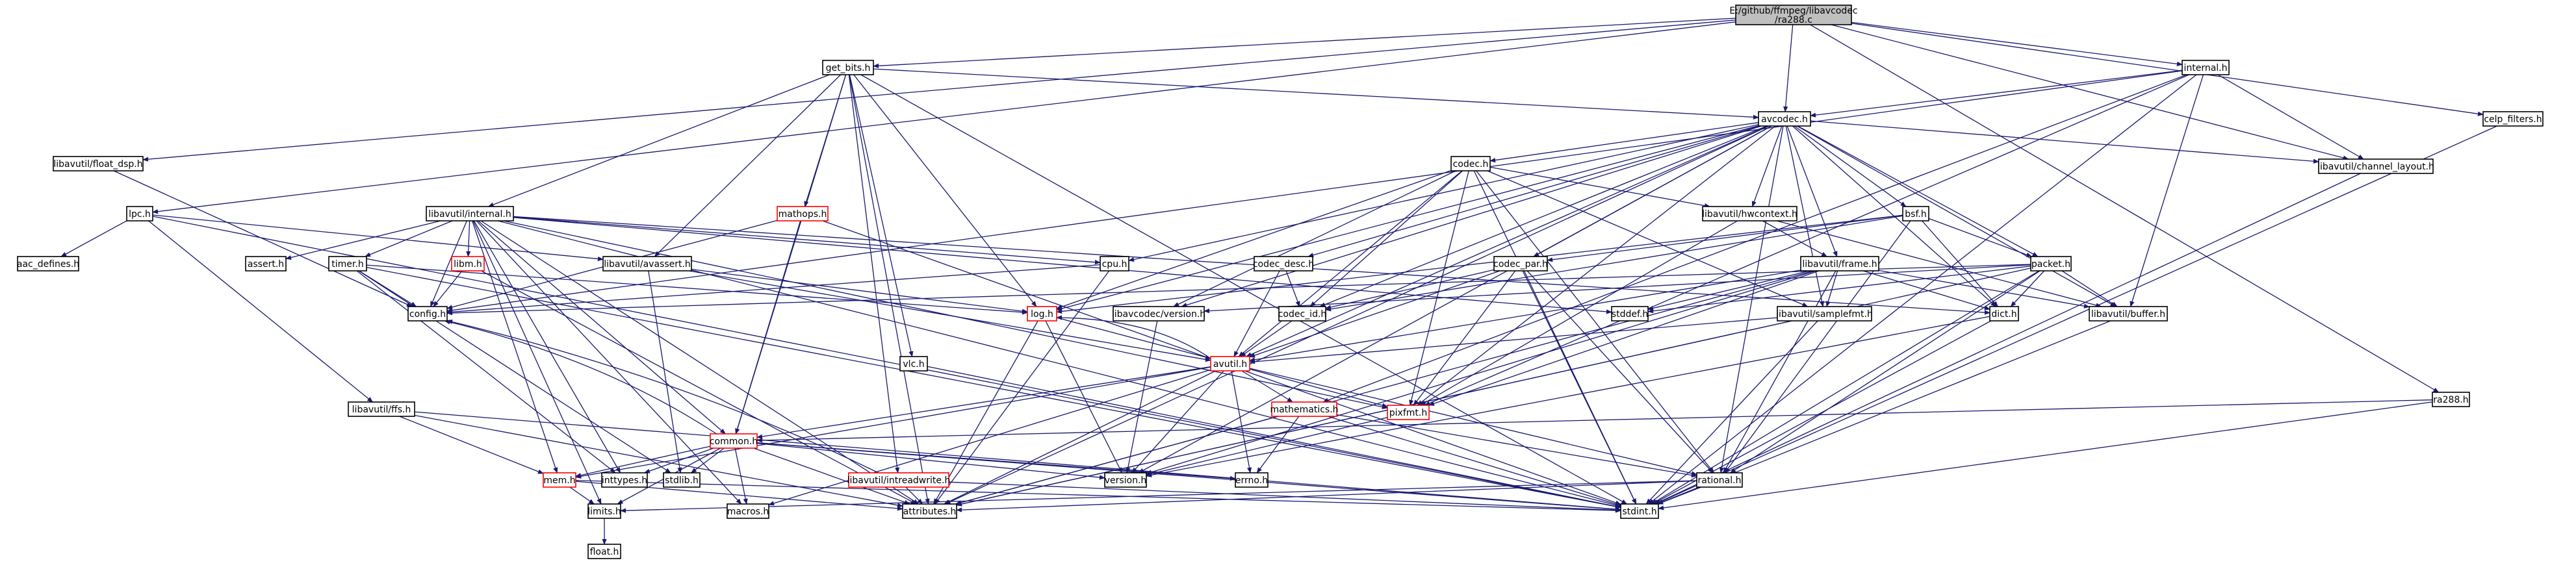  I want to click on node-attributes-h: attributes.h, so click(930, 511).